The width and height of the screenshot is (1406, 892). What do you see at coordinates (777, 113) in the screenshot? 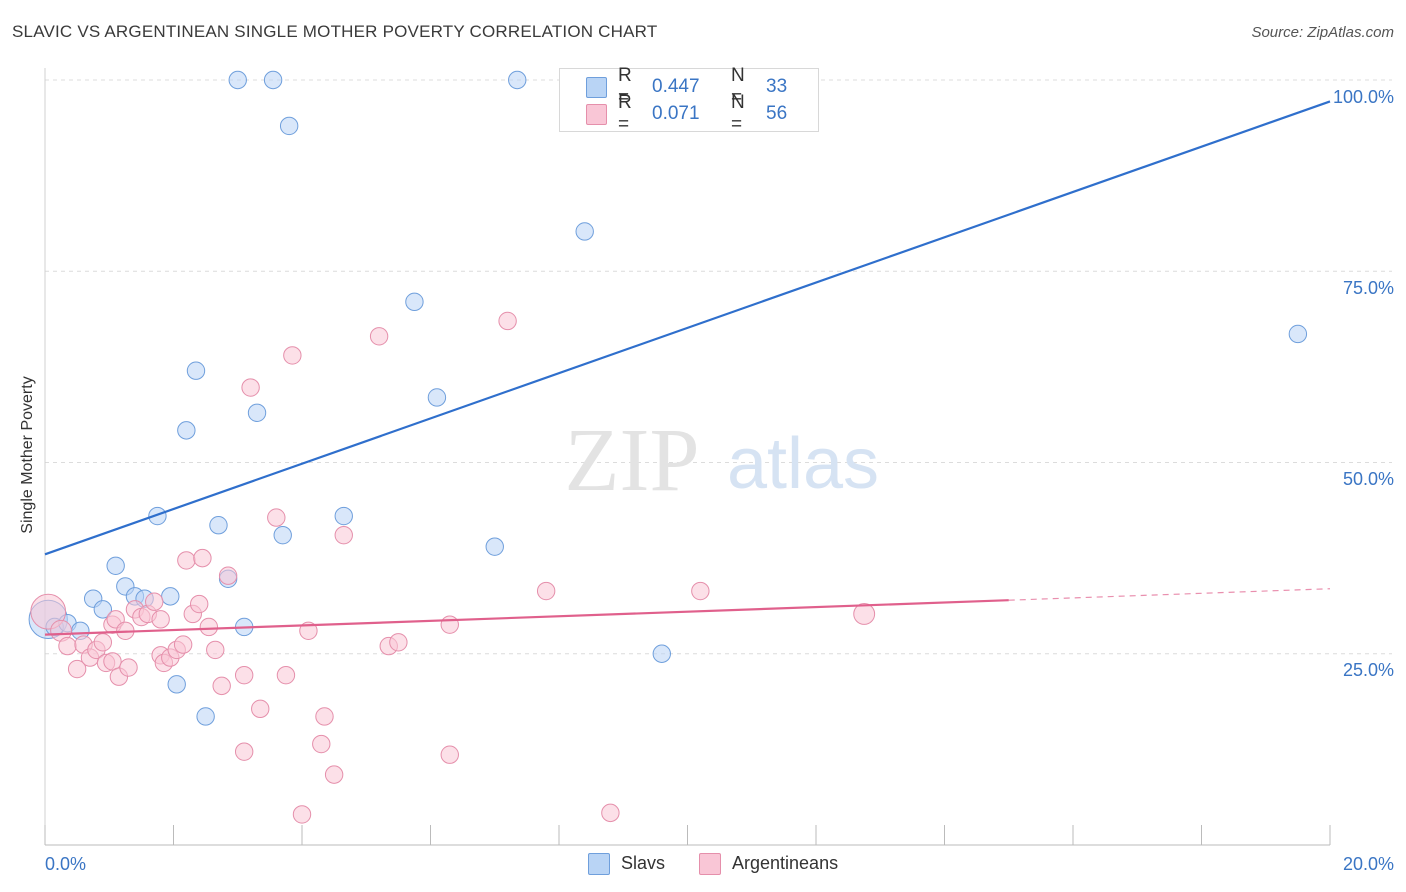
I see `legend-n-value-argentineans: 56` at bounding box center [777, 113].